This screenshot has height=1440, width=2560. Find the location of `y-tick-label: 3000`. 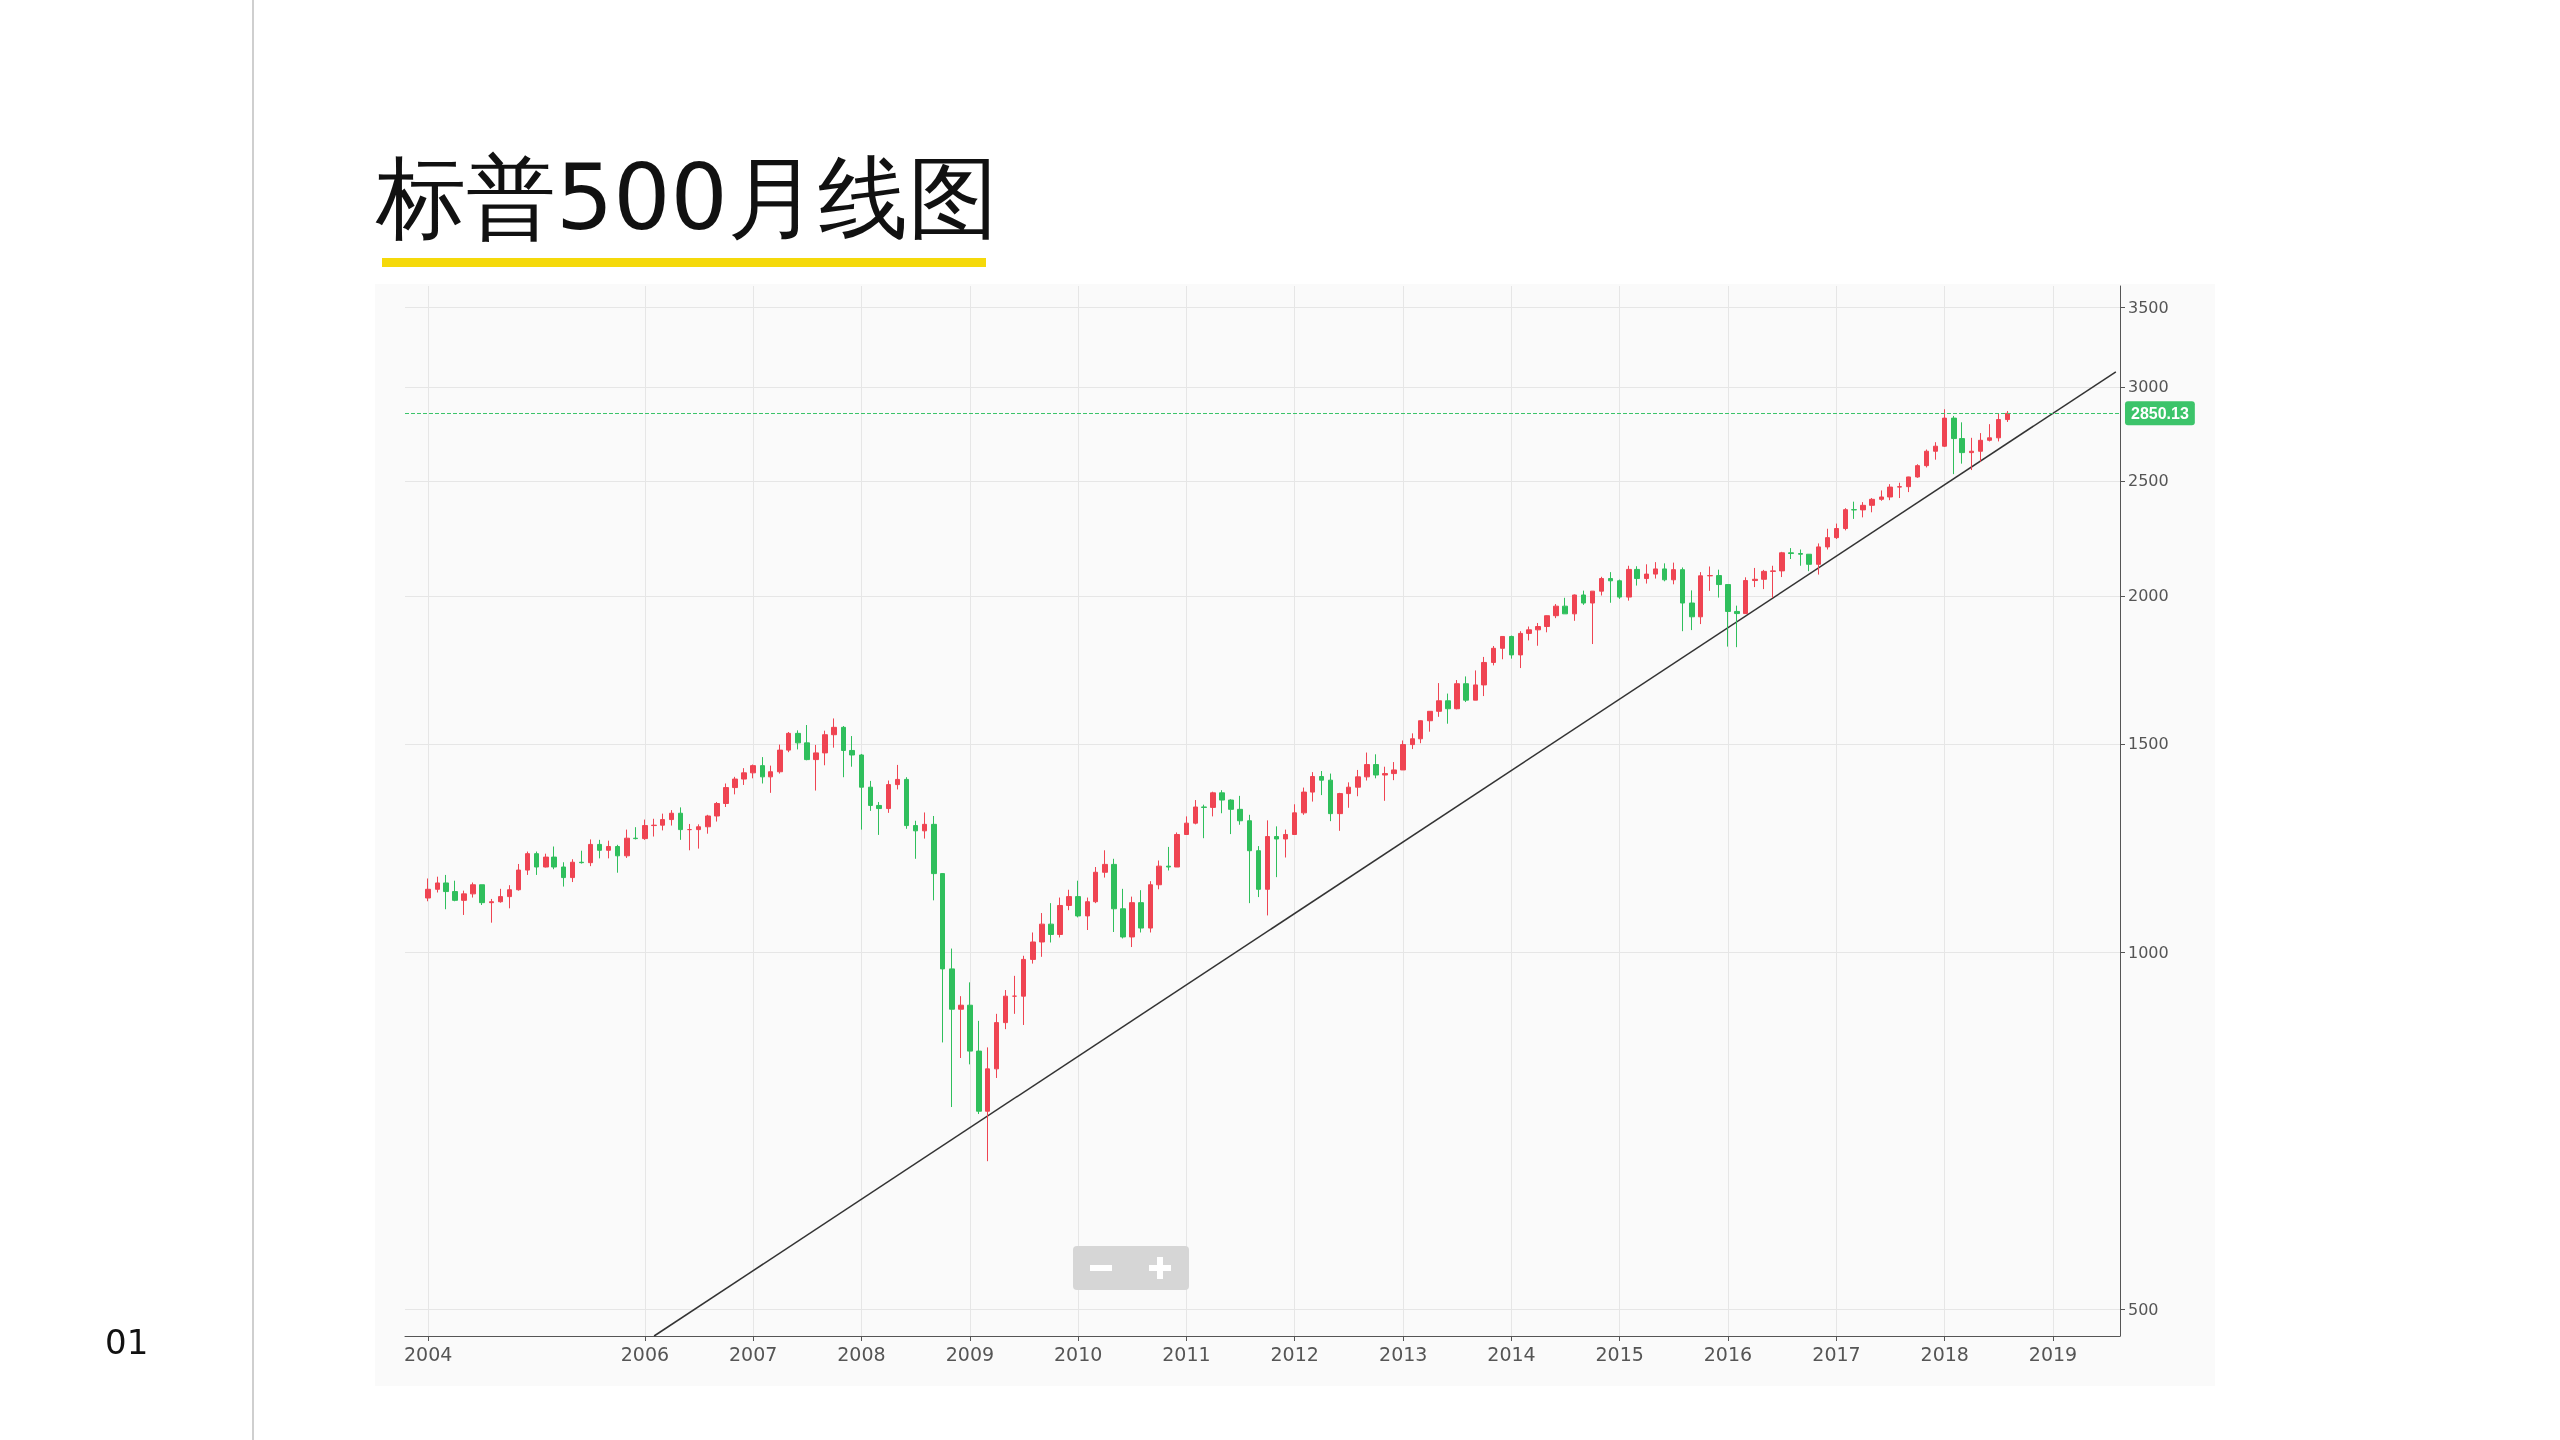

y-tick-label: 3000 is located at coordinates (2148, 387).